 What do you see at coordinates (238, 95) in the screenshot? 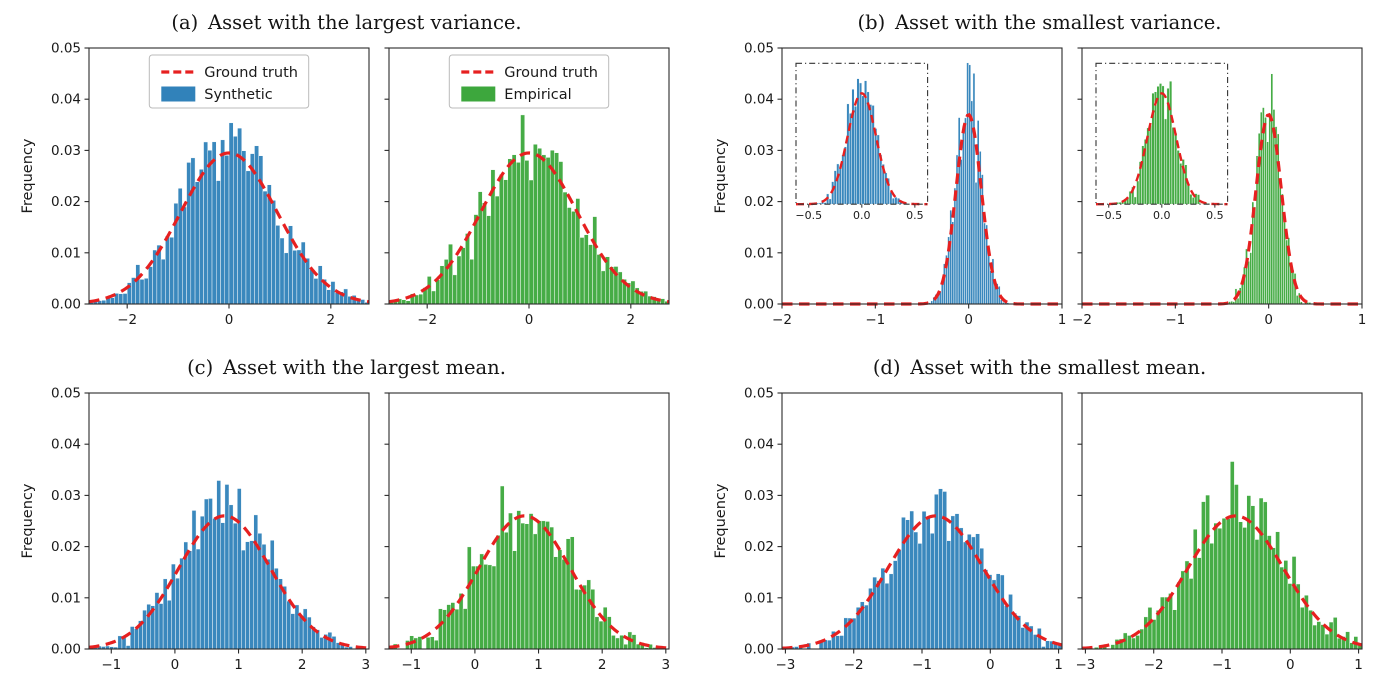
I see `legend-label: Synthetic` at bounding box center [238, 95].